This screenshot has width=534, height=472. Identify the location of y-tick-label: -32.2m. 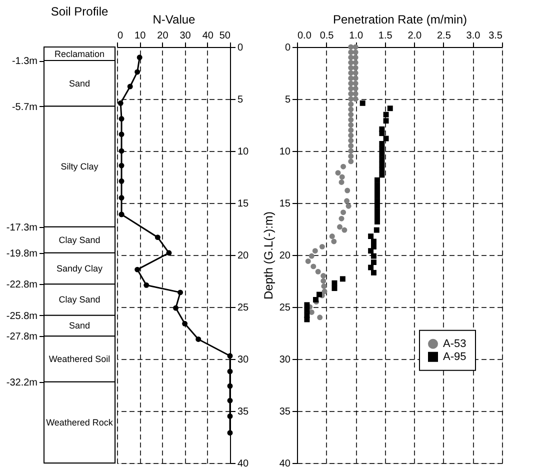
(22, 382).